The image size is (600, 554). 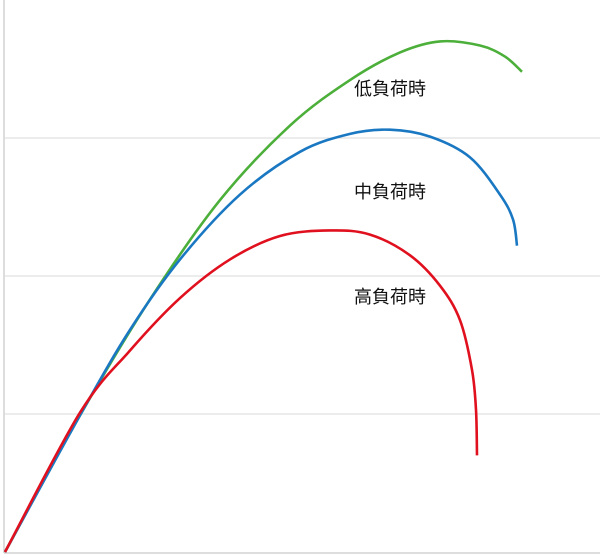 I want to click on series-label: 高負荷時, so click(x=390, y=297).